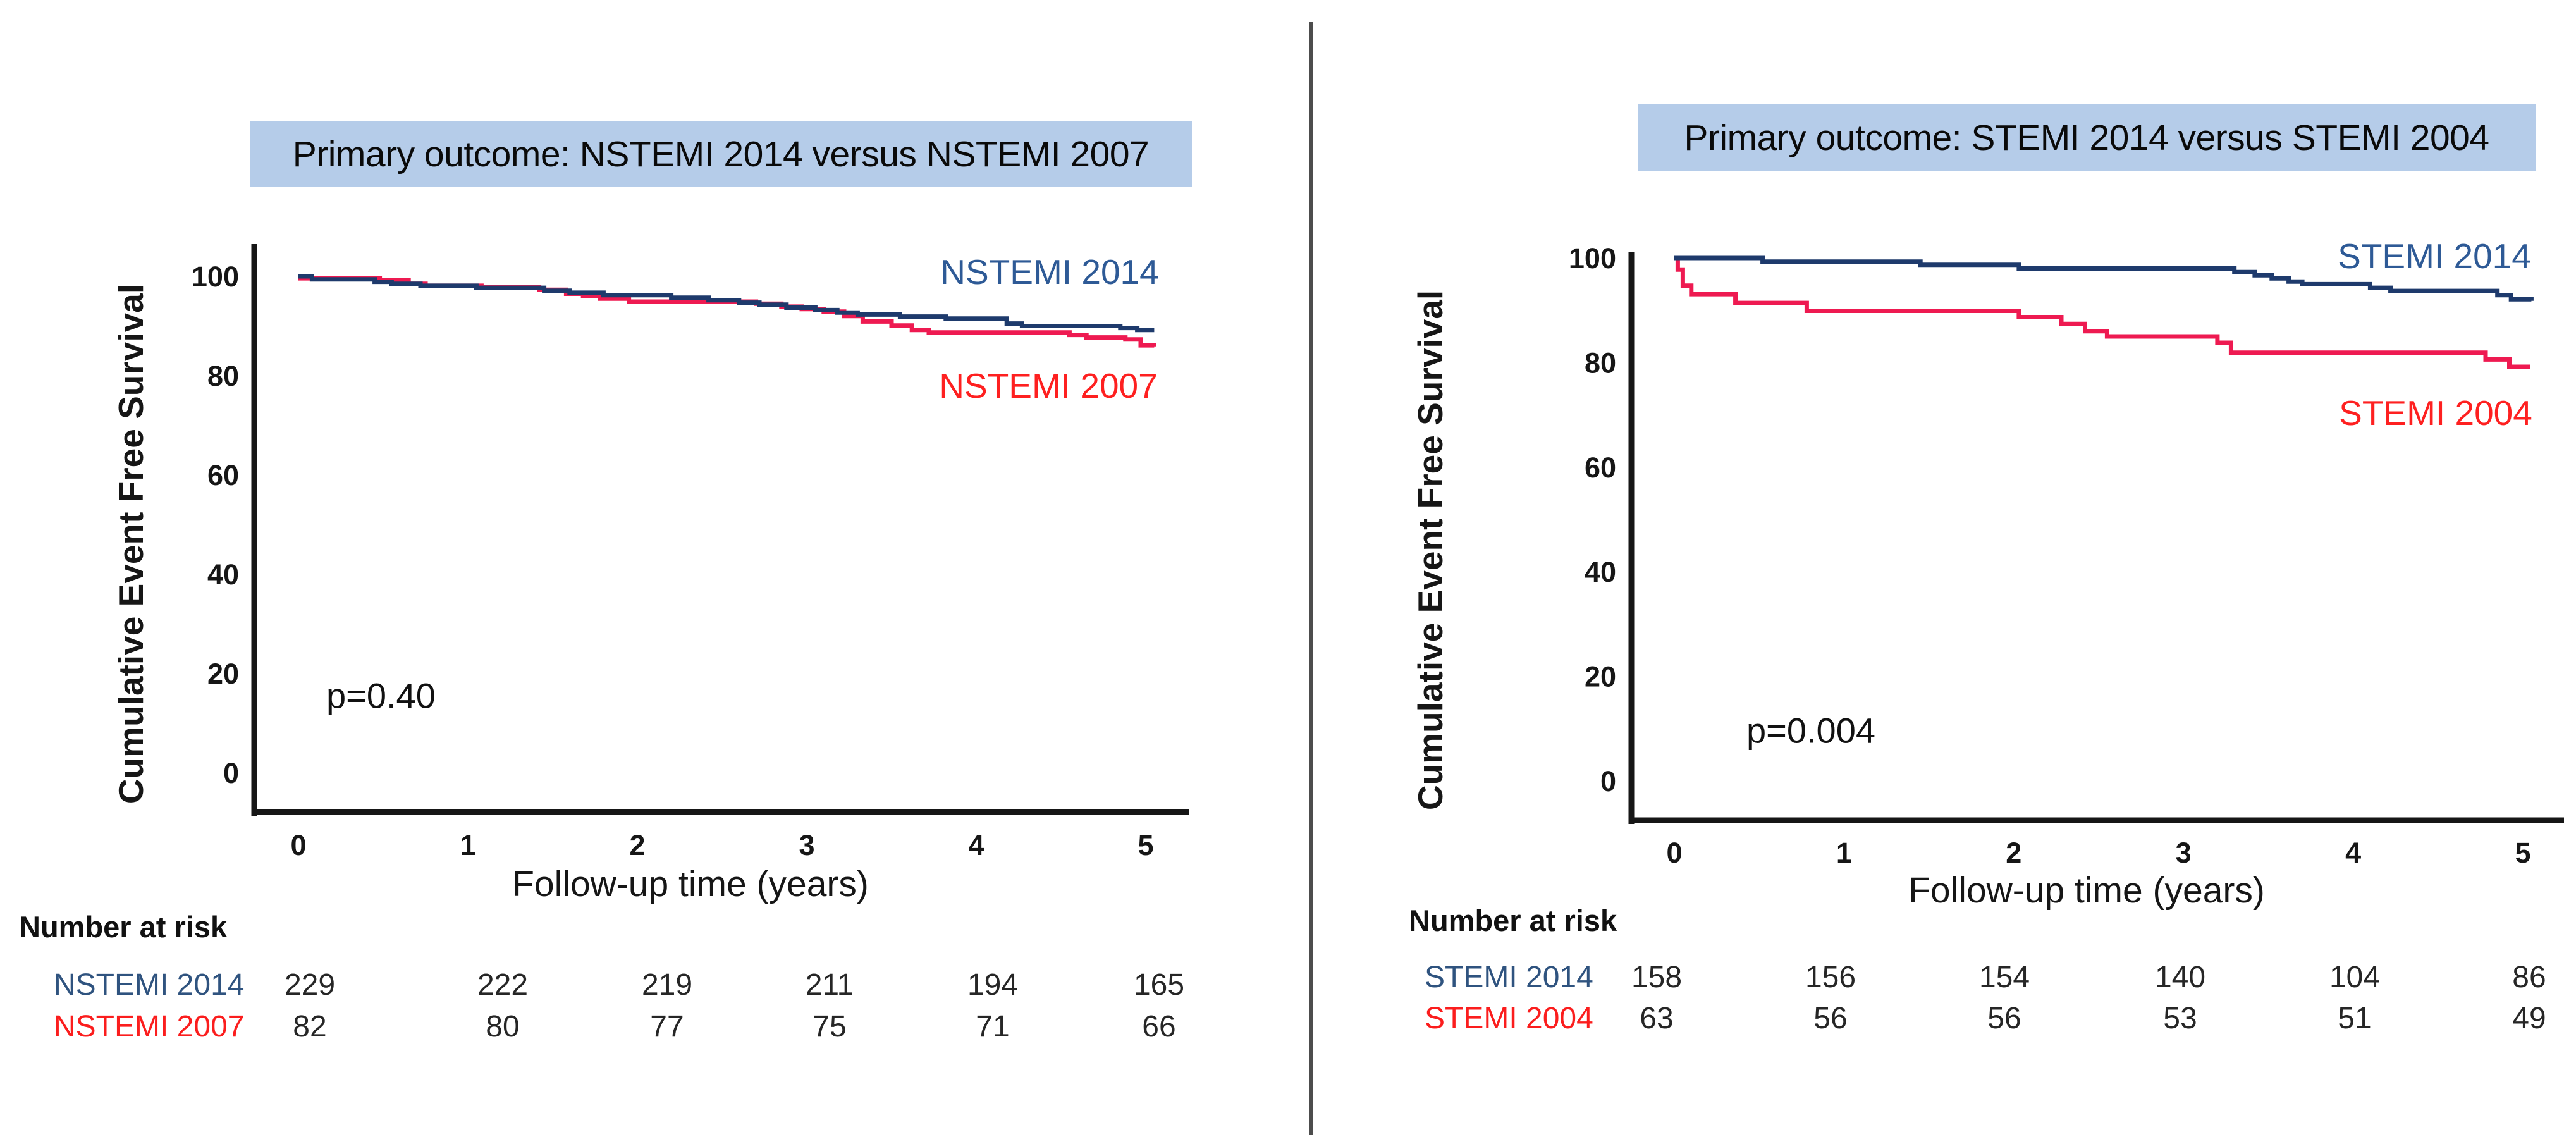 This screenshot has width=2576, height=1144. What do you see at coordinates (1049, 272) in the screenshot?
I see `left-series-label-nstemi-2014: NSTEMI 2014` at bounding box center [1049, 272].